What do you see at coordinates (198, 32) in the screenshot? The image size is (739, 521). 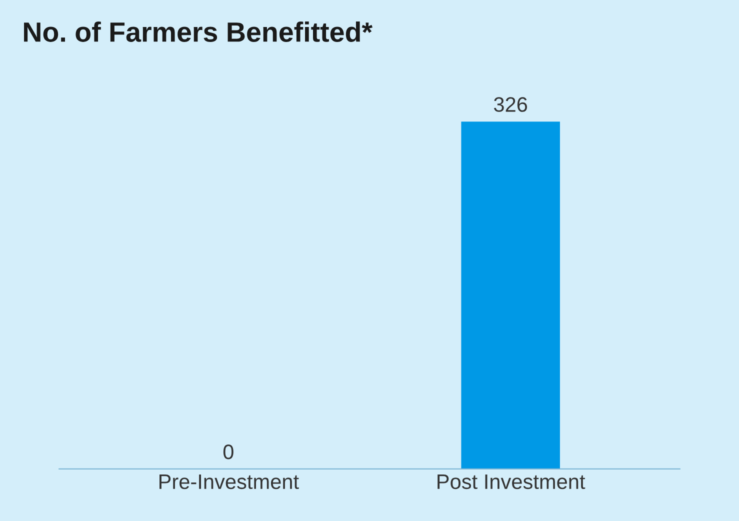 I see `chart-title: No. of Farmers Benefitted*` at bounding box center [198, 32].